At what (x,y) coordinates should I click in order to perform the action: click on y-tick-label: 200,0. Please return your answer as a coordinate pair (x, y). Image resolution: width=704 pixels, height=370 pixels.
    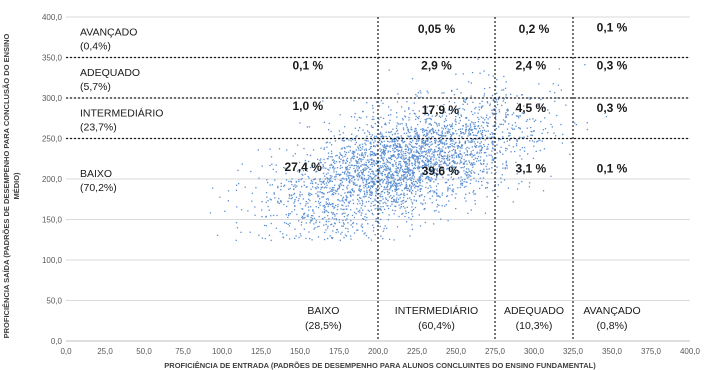
    Looking at the image, I should click on (52, 179).